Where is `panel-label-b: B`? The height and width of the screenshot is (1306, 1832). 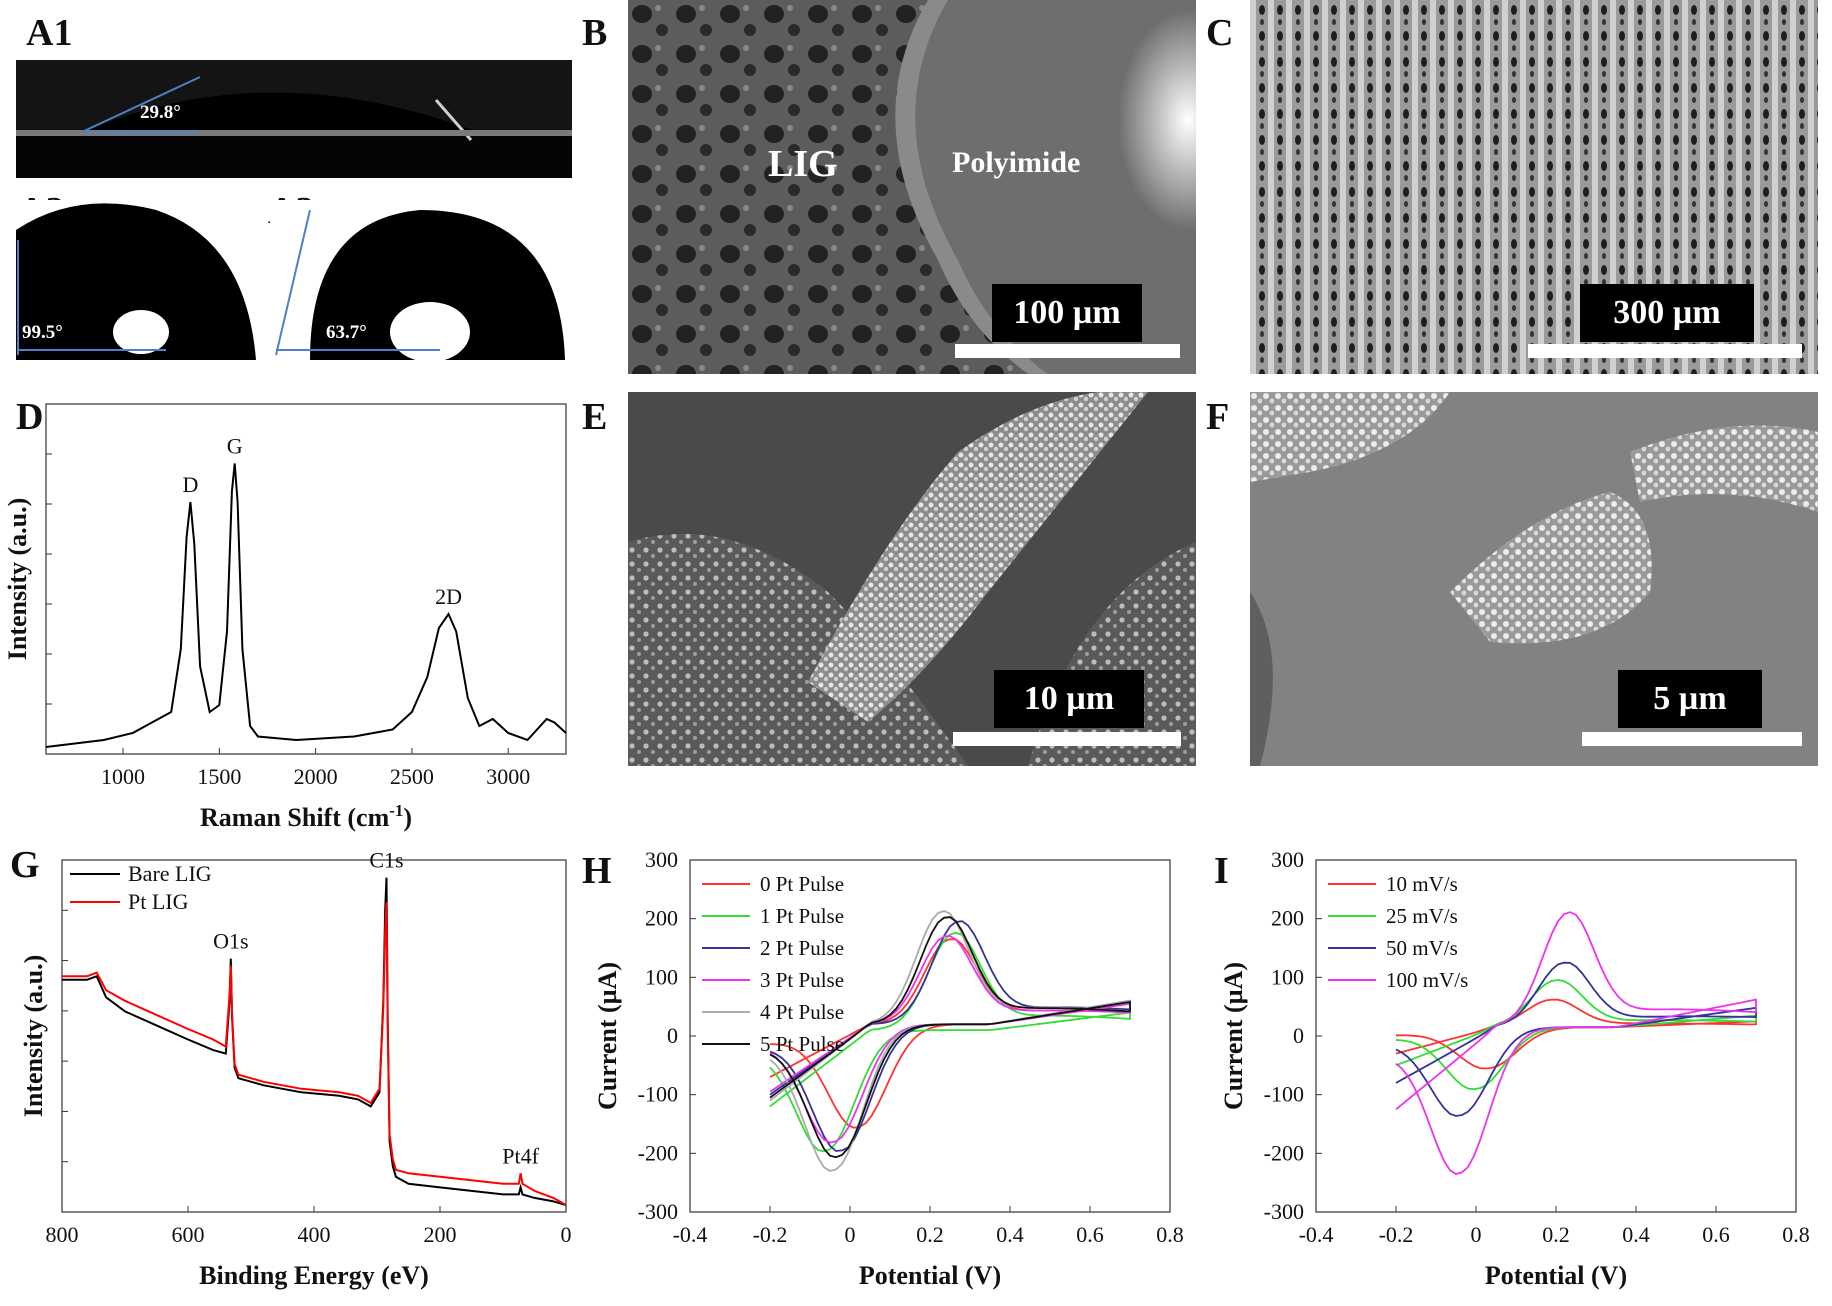
panel-label-b: B is located at coordinates (595, 33).